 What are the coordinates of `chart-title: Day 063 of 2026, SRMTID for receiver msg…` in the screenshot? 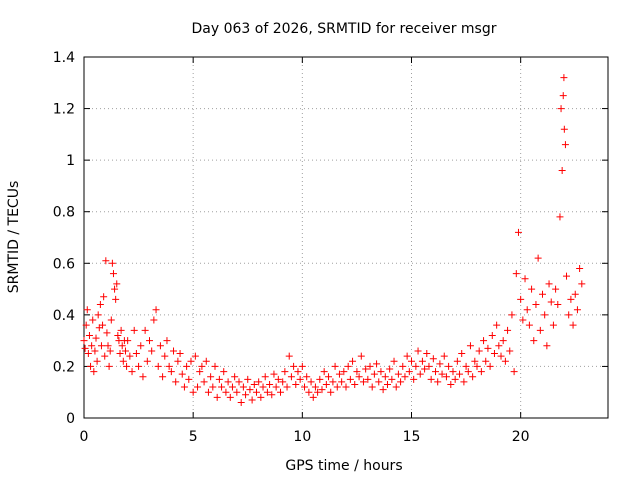 It's located at (344, 29).